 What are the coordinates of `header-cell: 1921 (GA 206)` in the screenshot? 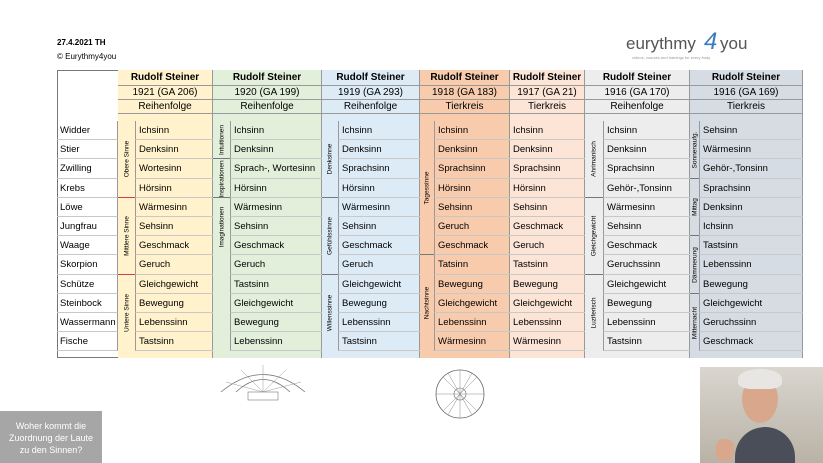 It's located at (165, 93).